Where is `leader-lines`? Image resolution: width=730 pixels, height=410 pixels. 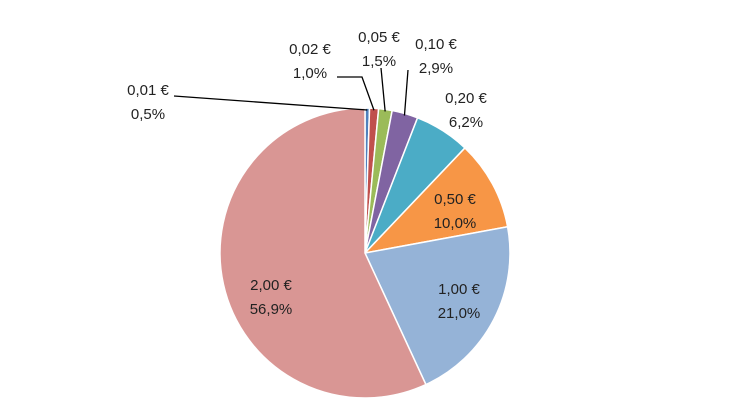
leader-lines is located at coordinates (291, 91).